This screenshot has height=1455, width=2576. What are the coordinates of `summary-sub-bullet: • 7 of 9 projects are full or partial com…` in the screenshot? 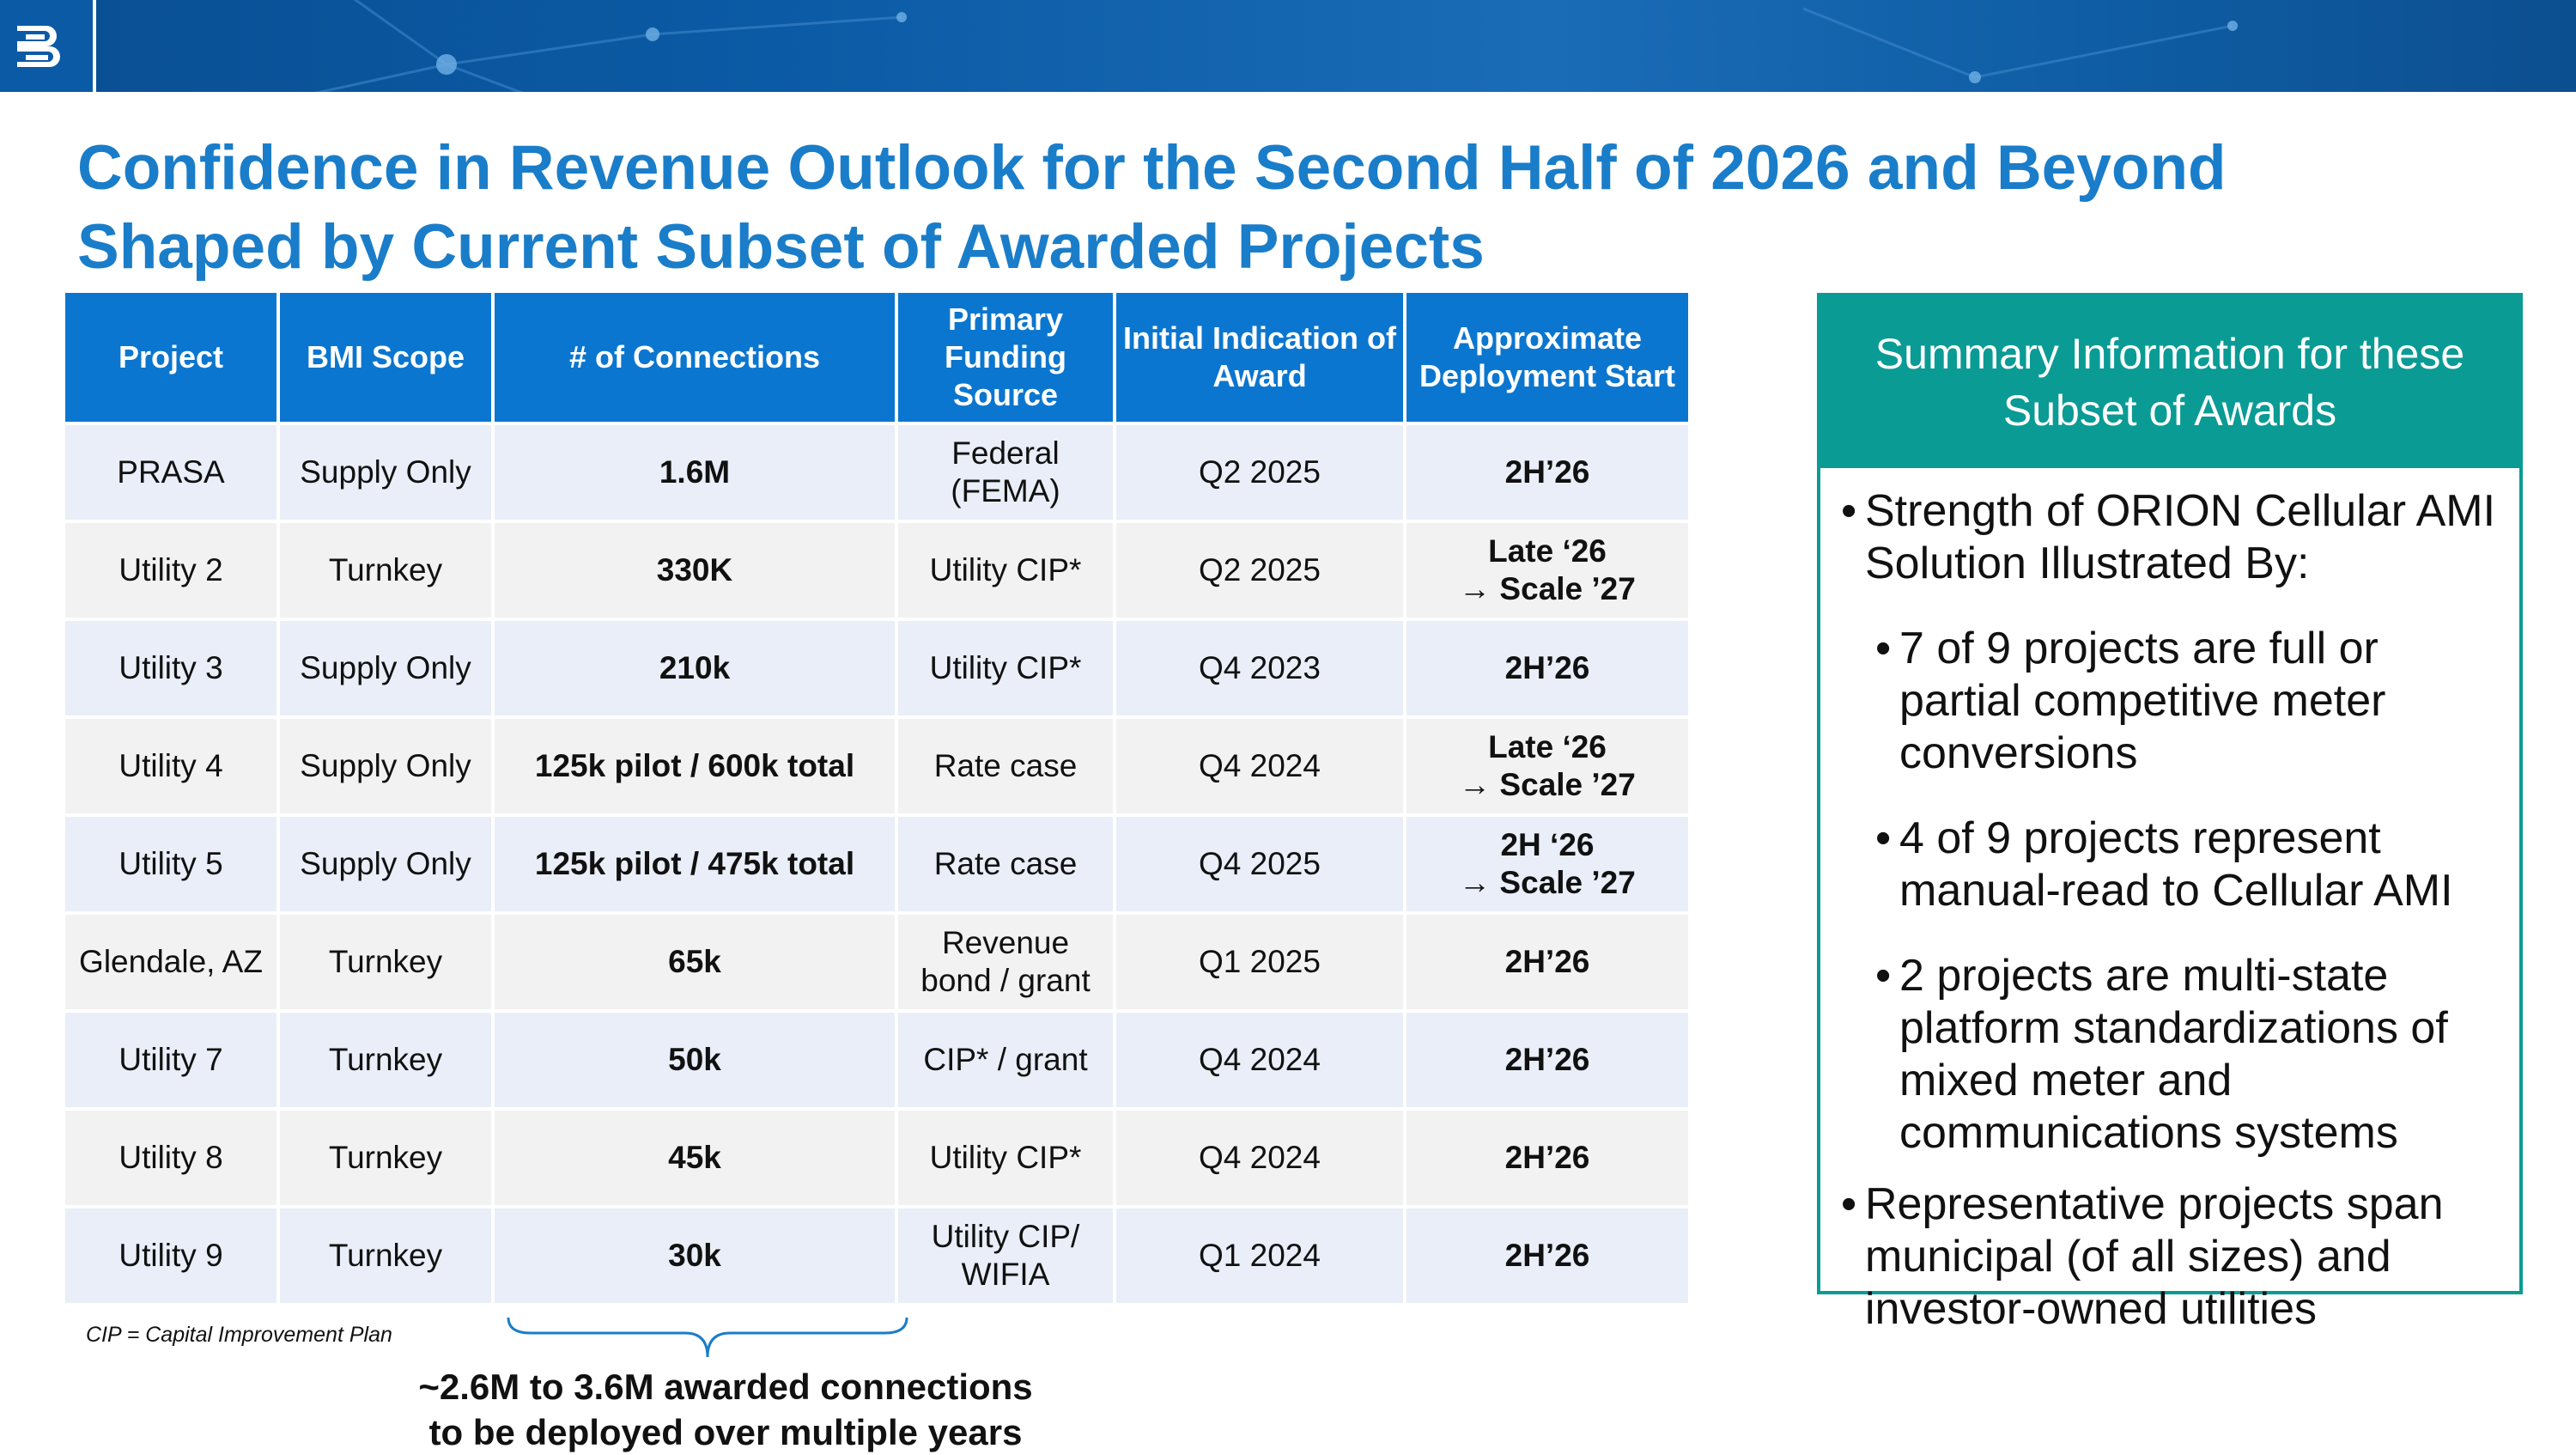 It's located at (2171, 701).